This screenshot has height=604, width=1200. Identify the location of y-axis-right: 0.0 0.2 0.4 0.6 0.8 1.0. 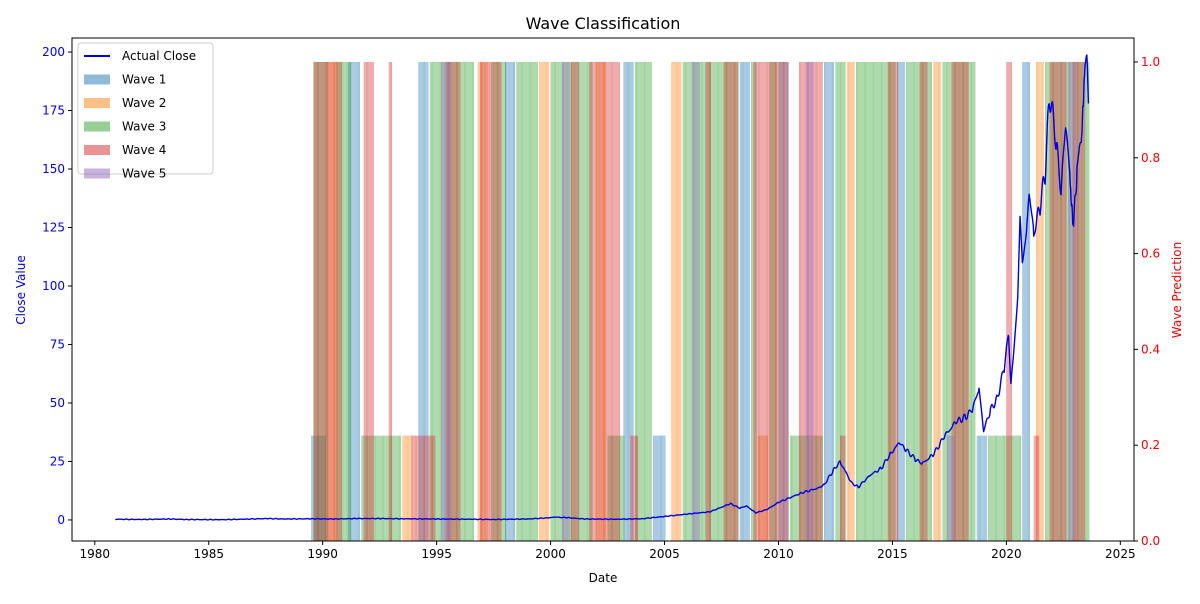
(1147, 301).